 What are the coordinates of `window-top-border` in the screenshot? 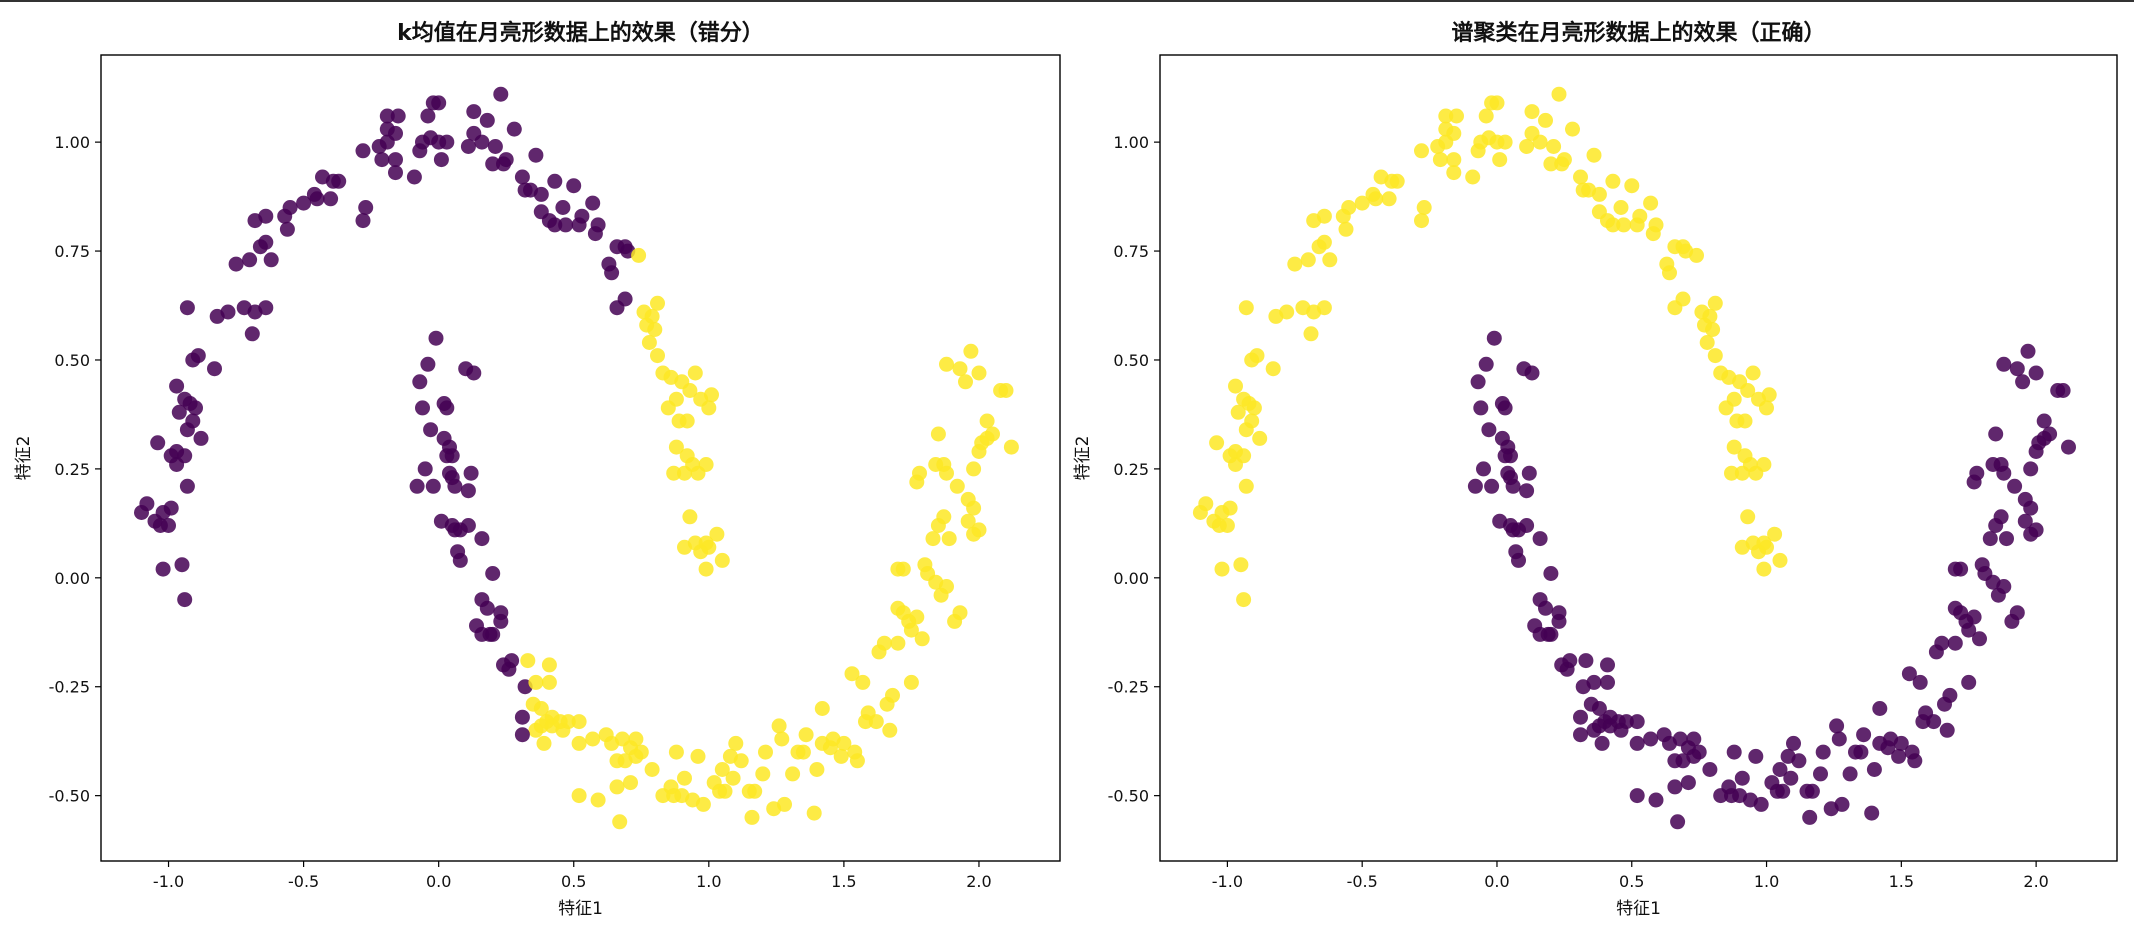 It's located at (1067, 1).